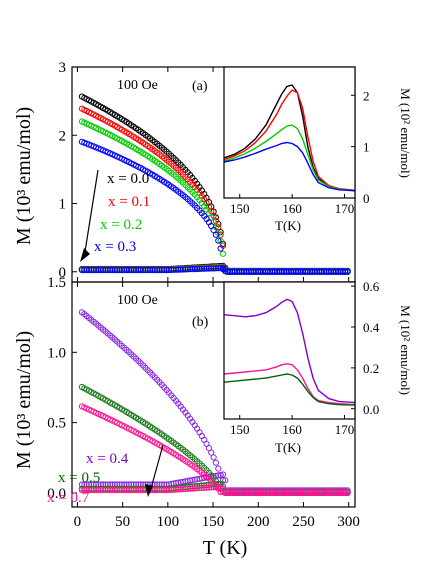  I want to click on legend-entry: x = 0.5, so click(79, 478).